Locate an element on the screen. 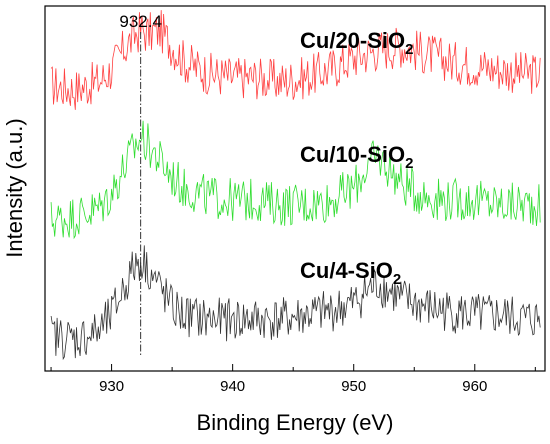  x-axis-ticks: 930 940 950 960 is located at coordinates (293, 379).